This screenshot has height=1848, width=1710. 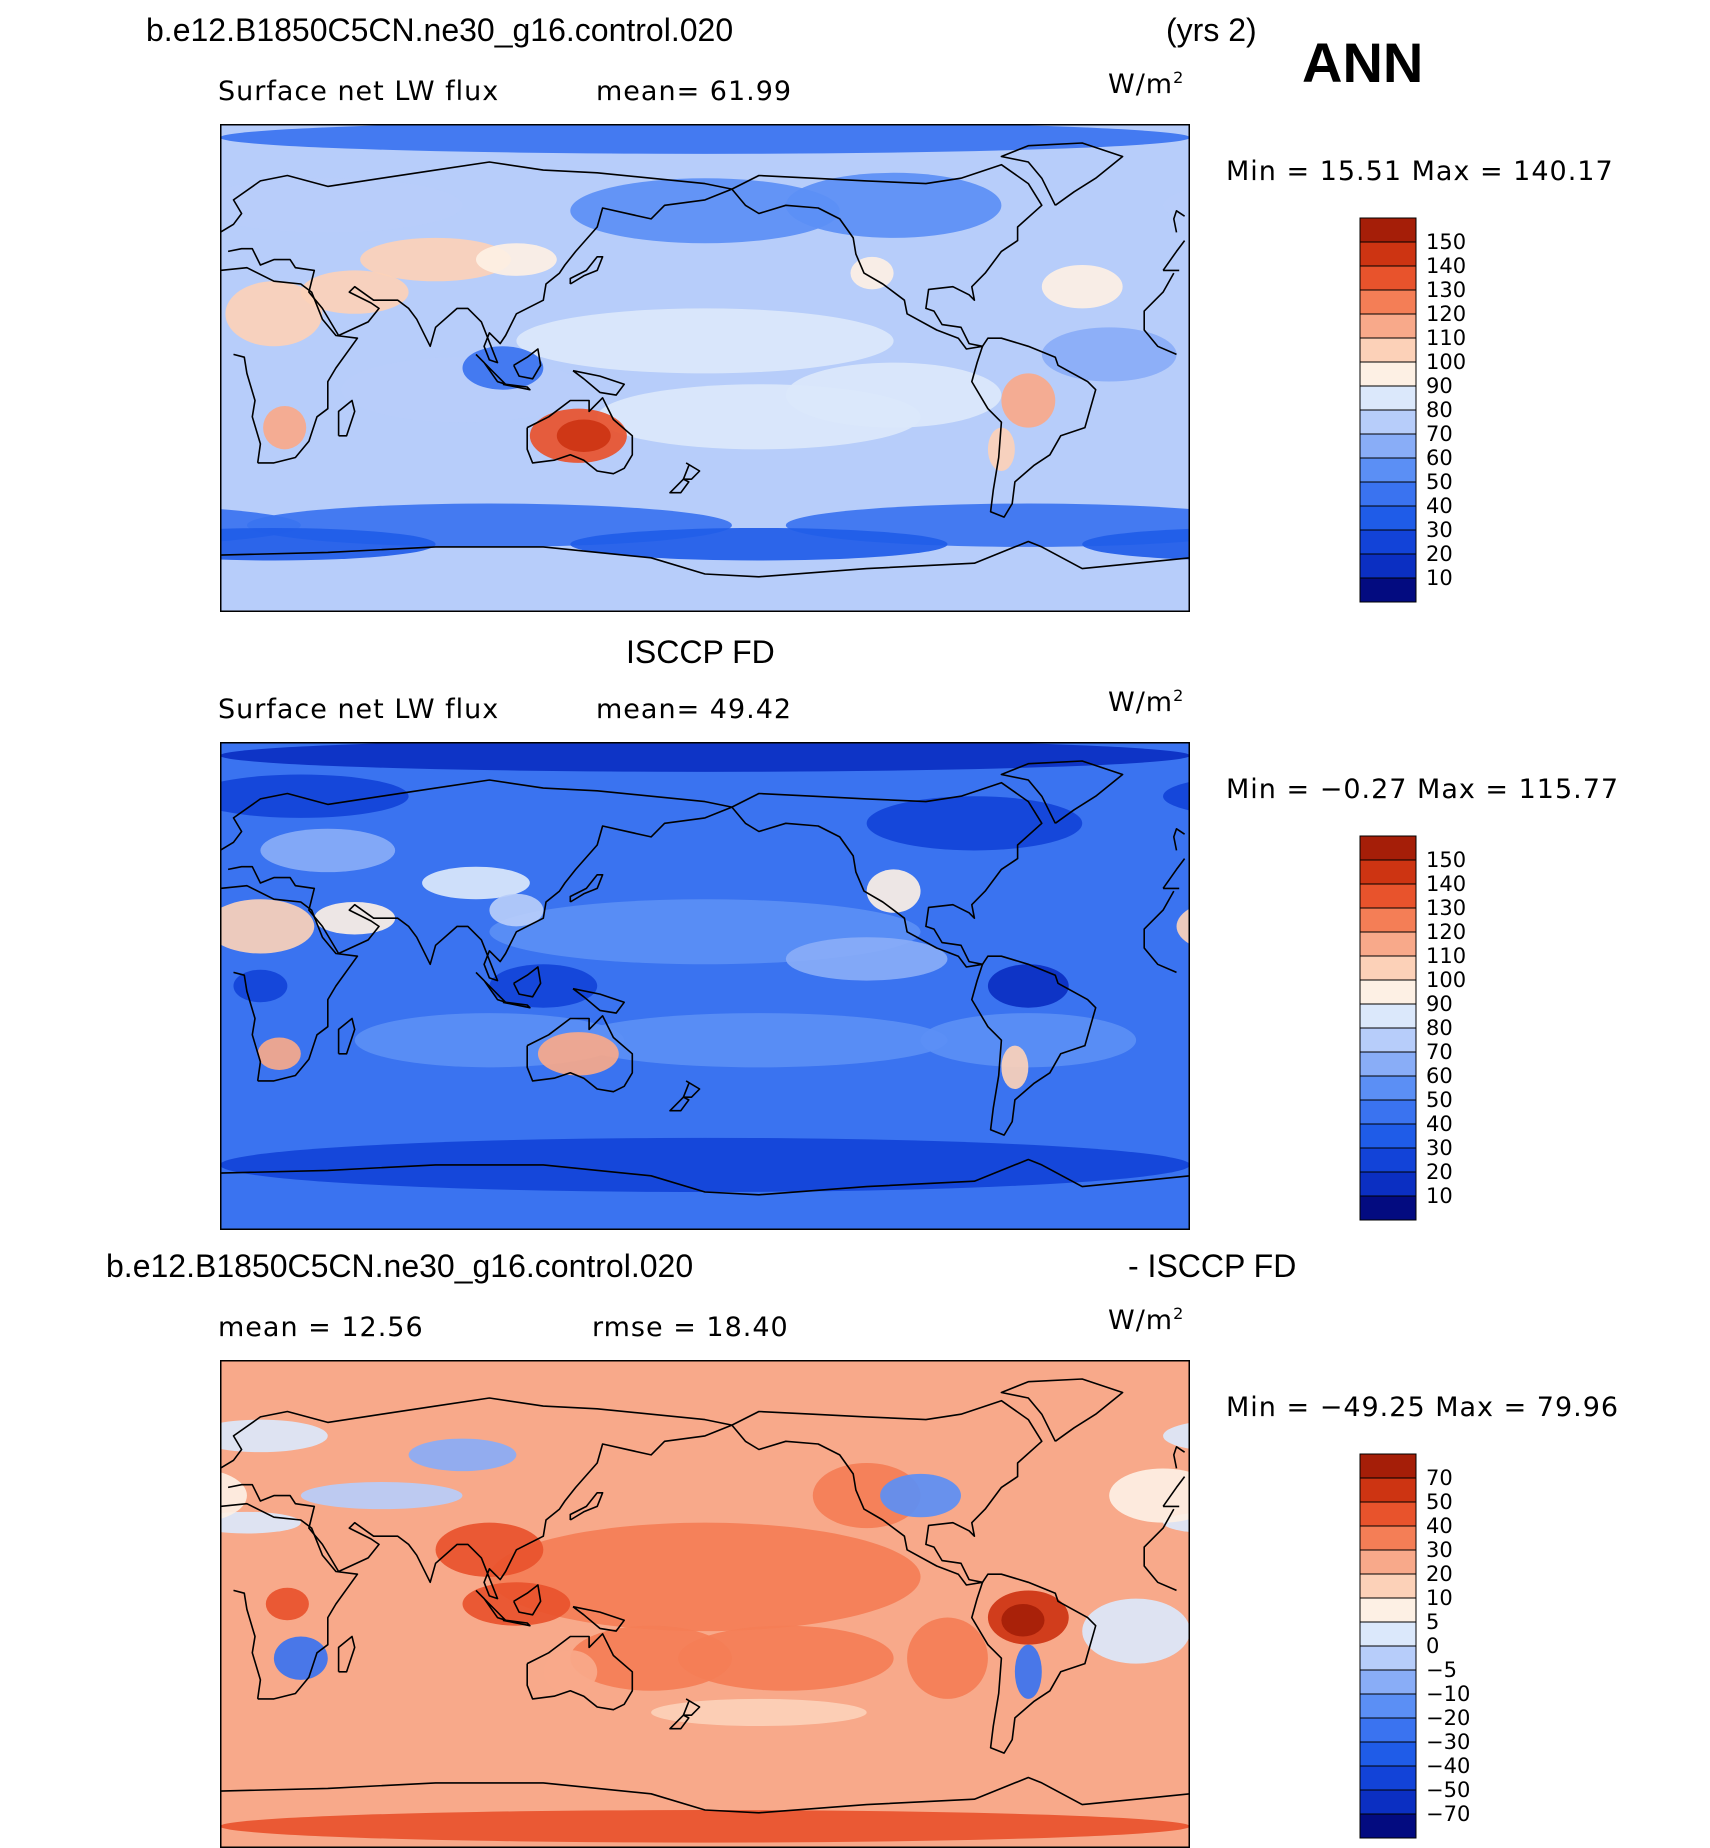 What do you see at coordinates (1446, 266) in the screenshot?
I see `colorbar-label: 140` at bounding box center [1446, 266].